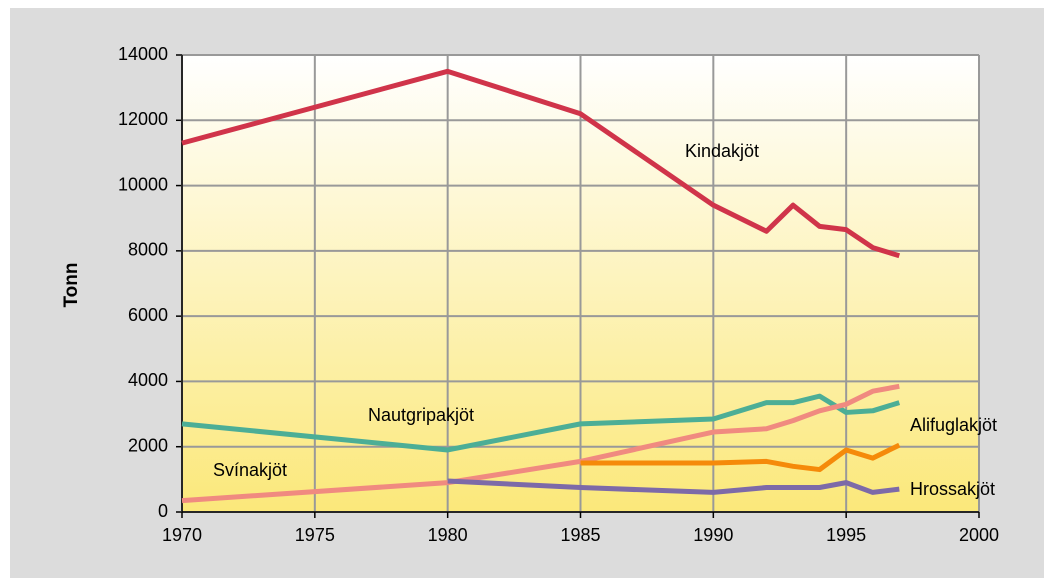 This screenshot has height=585, width=1054. I want to click on x-tick-label: 1975, so click(315, 535).